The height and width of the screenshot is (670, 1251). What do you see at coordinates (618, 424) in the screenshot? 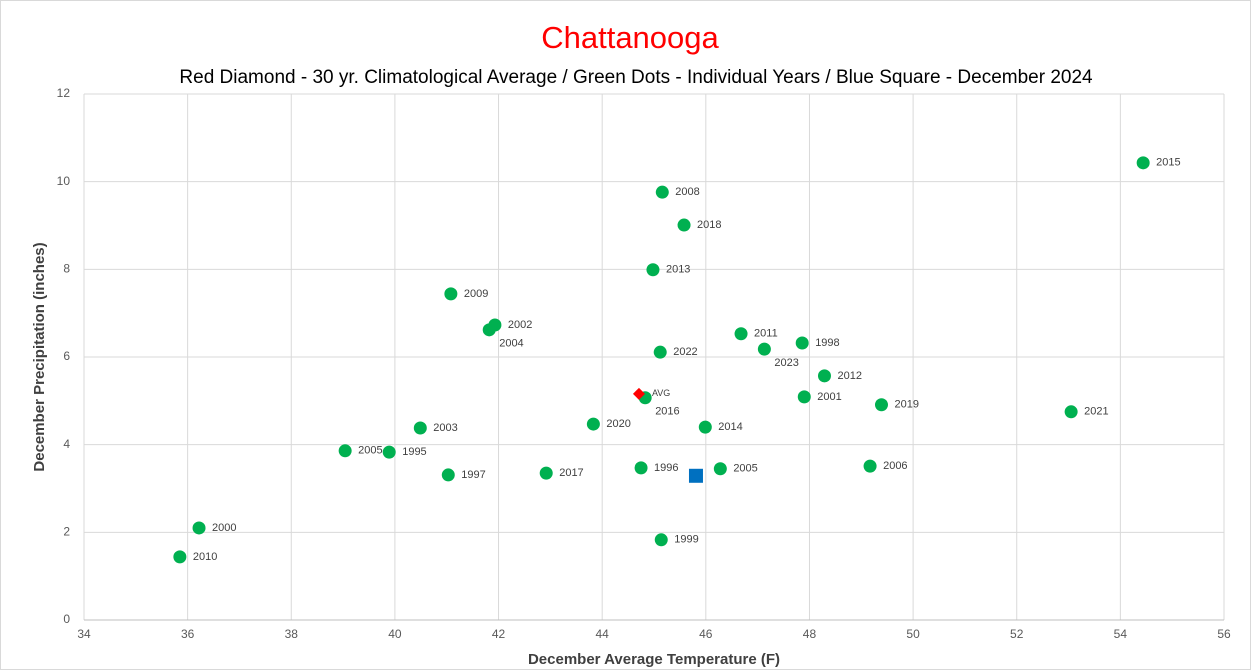
I see `point-label: 2020` at bounding box center [618, 424].